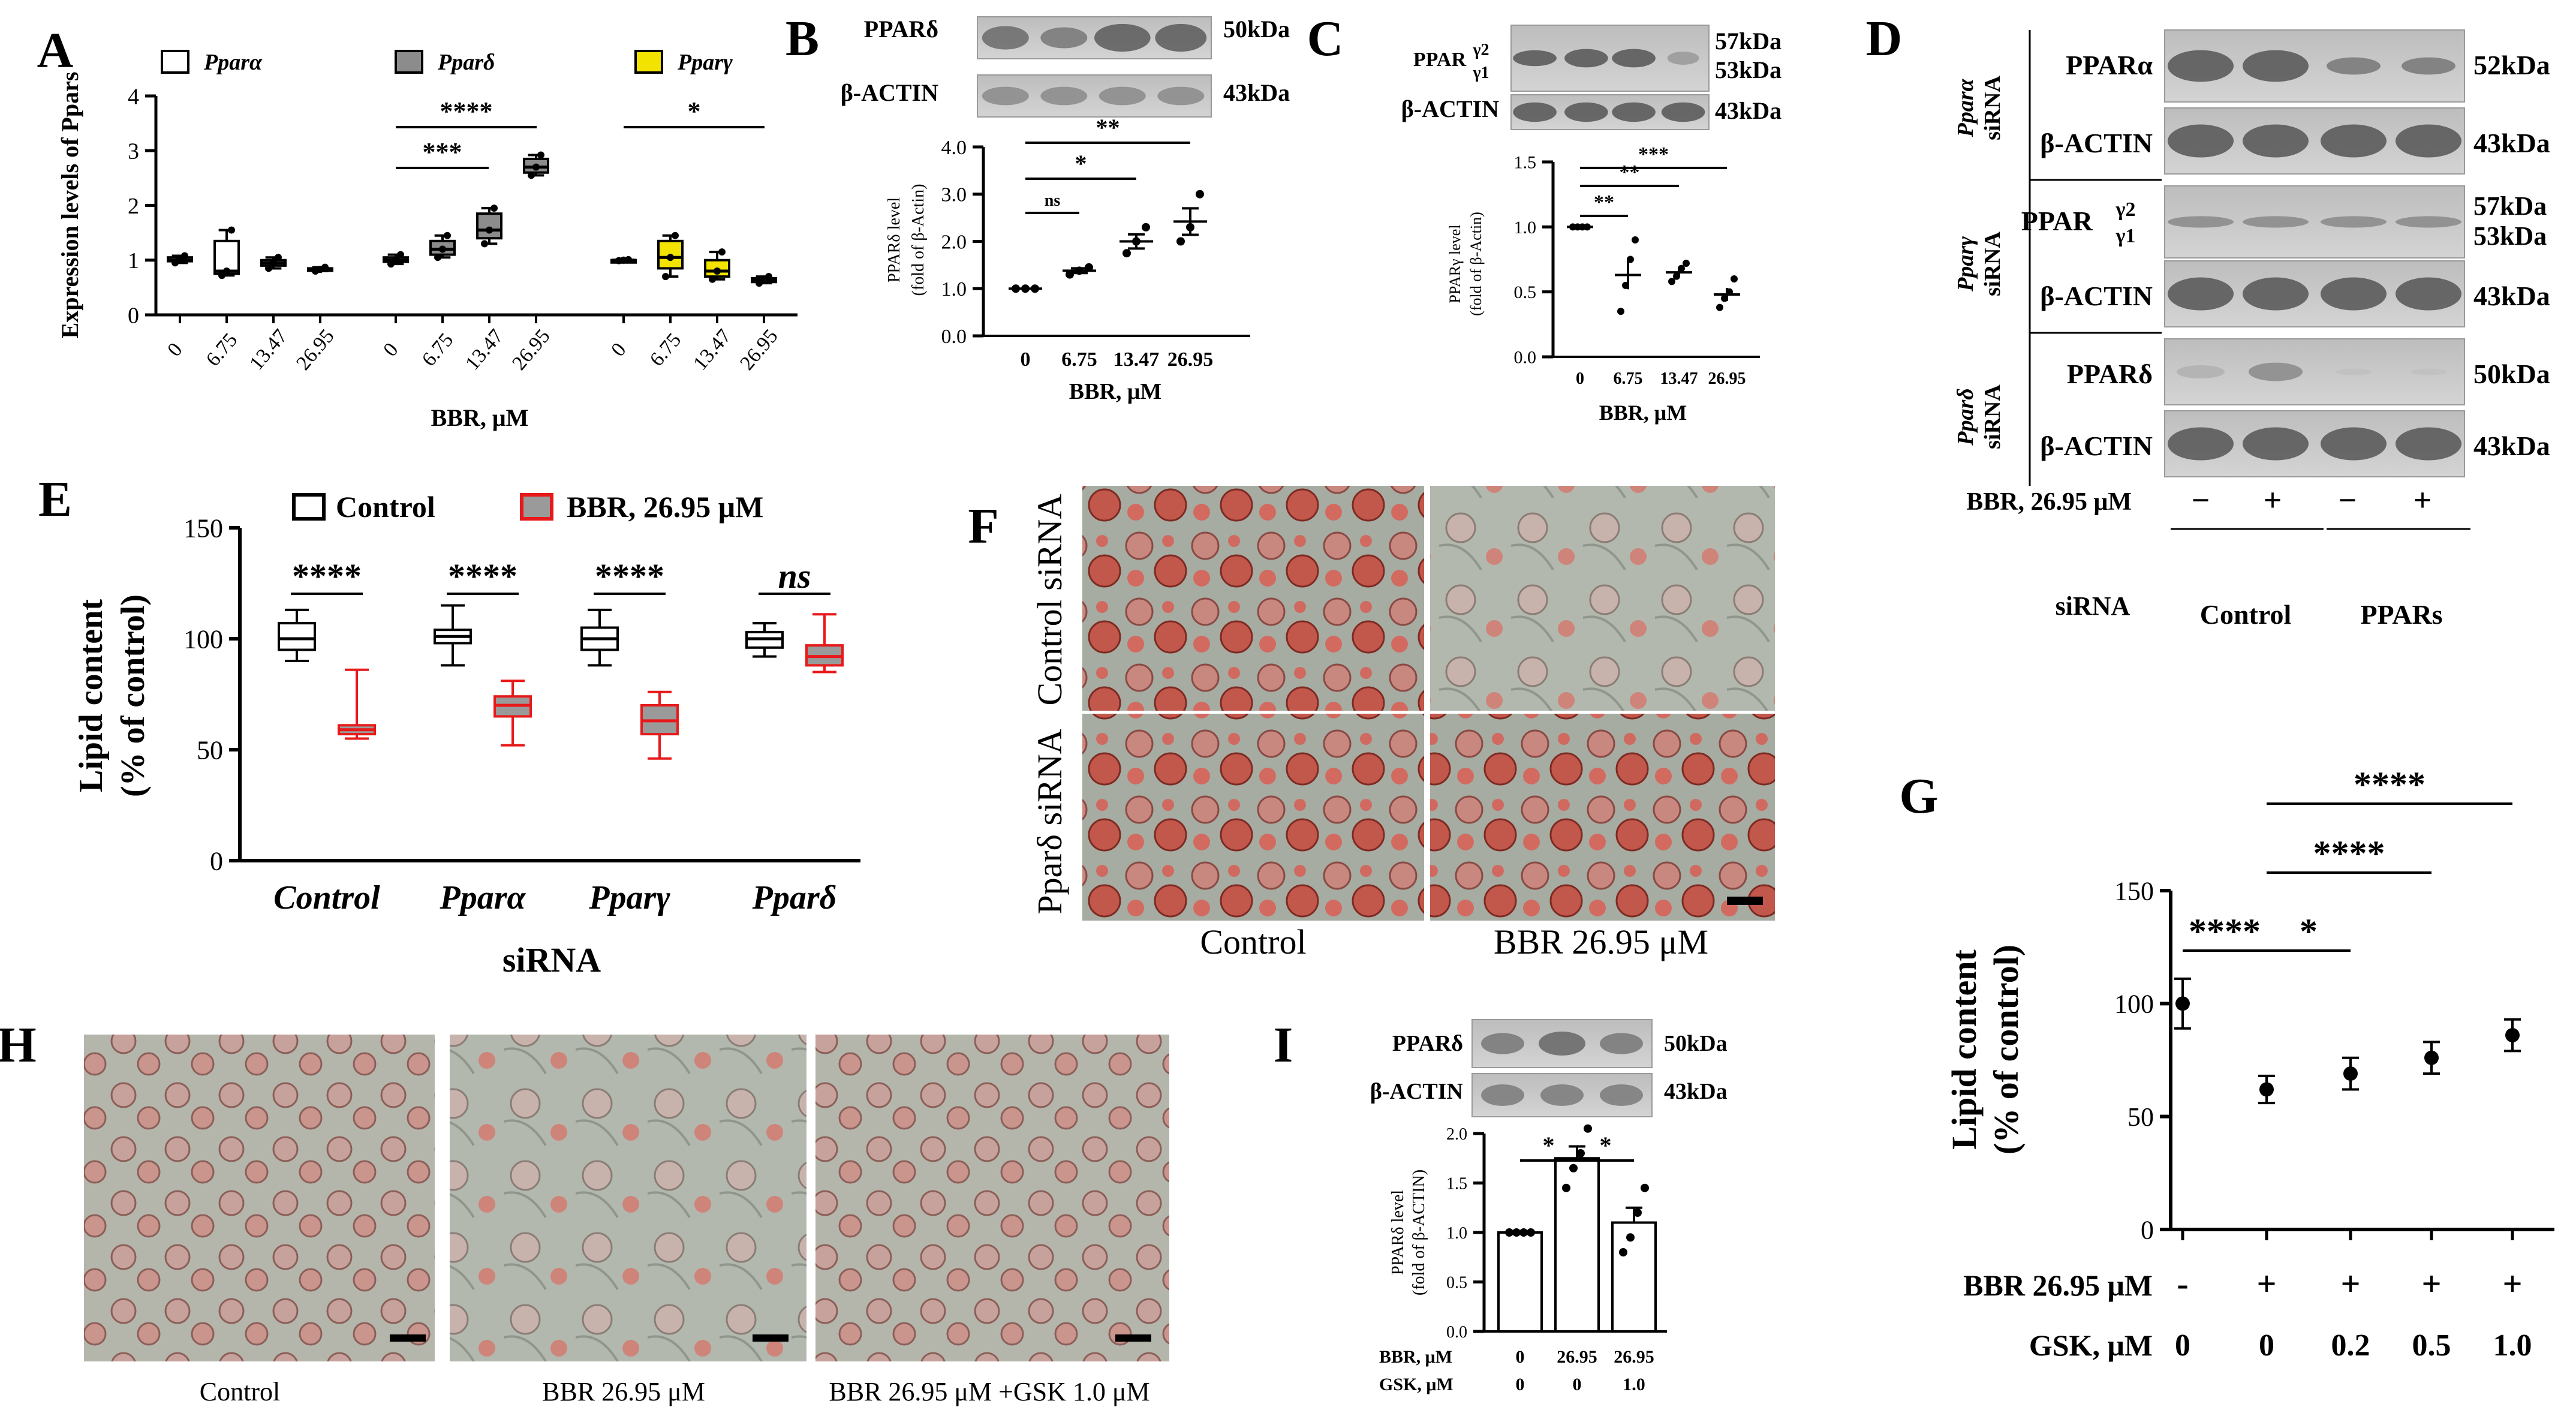 Image resolution: width=2576 pixels, height=1425 pixels. I want to click on chartG-sig-label: ****, so click(2349, 853).